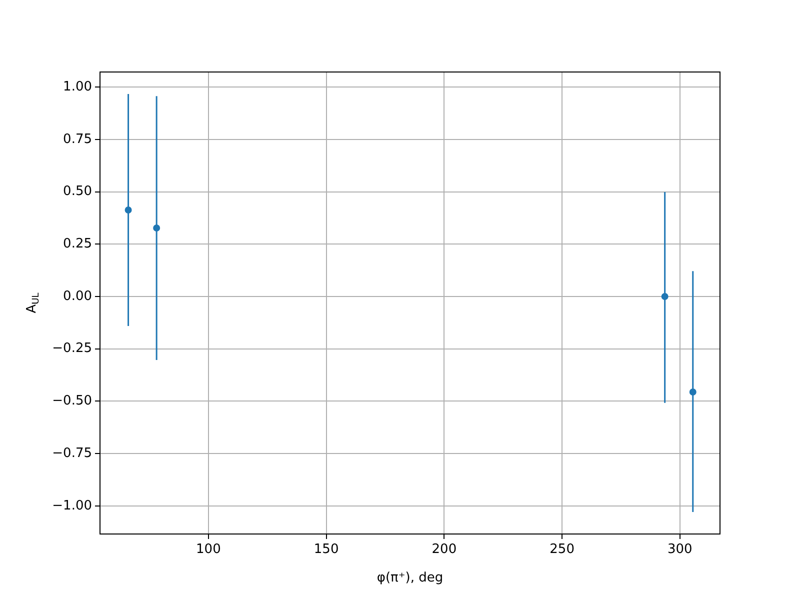 The image size is (800, 600). Describe the element at coordinates (680, 550) in the screenshot. I see `x-tick-label: 300` at that location.